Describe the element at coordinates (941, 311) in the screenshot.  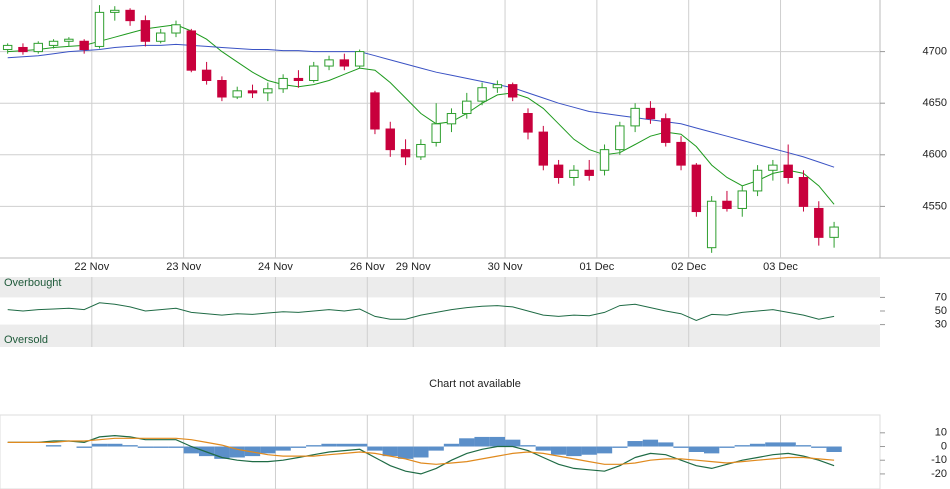
I see `y-tick-label: 50` at that location.